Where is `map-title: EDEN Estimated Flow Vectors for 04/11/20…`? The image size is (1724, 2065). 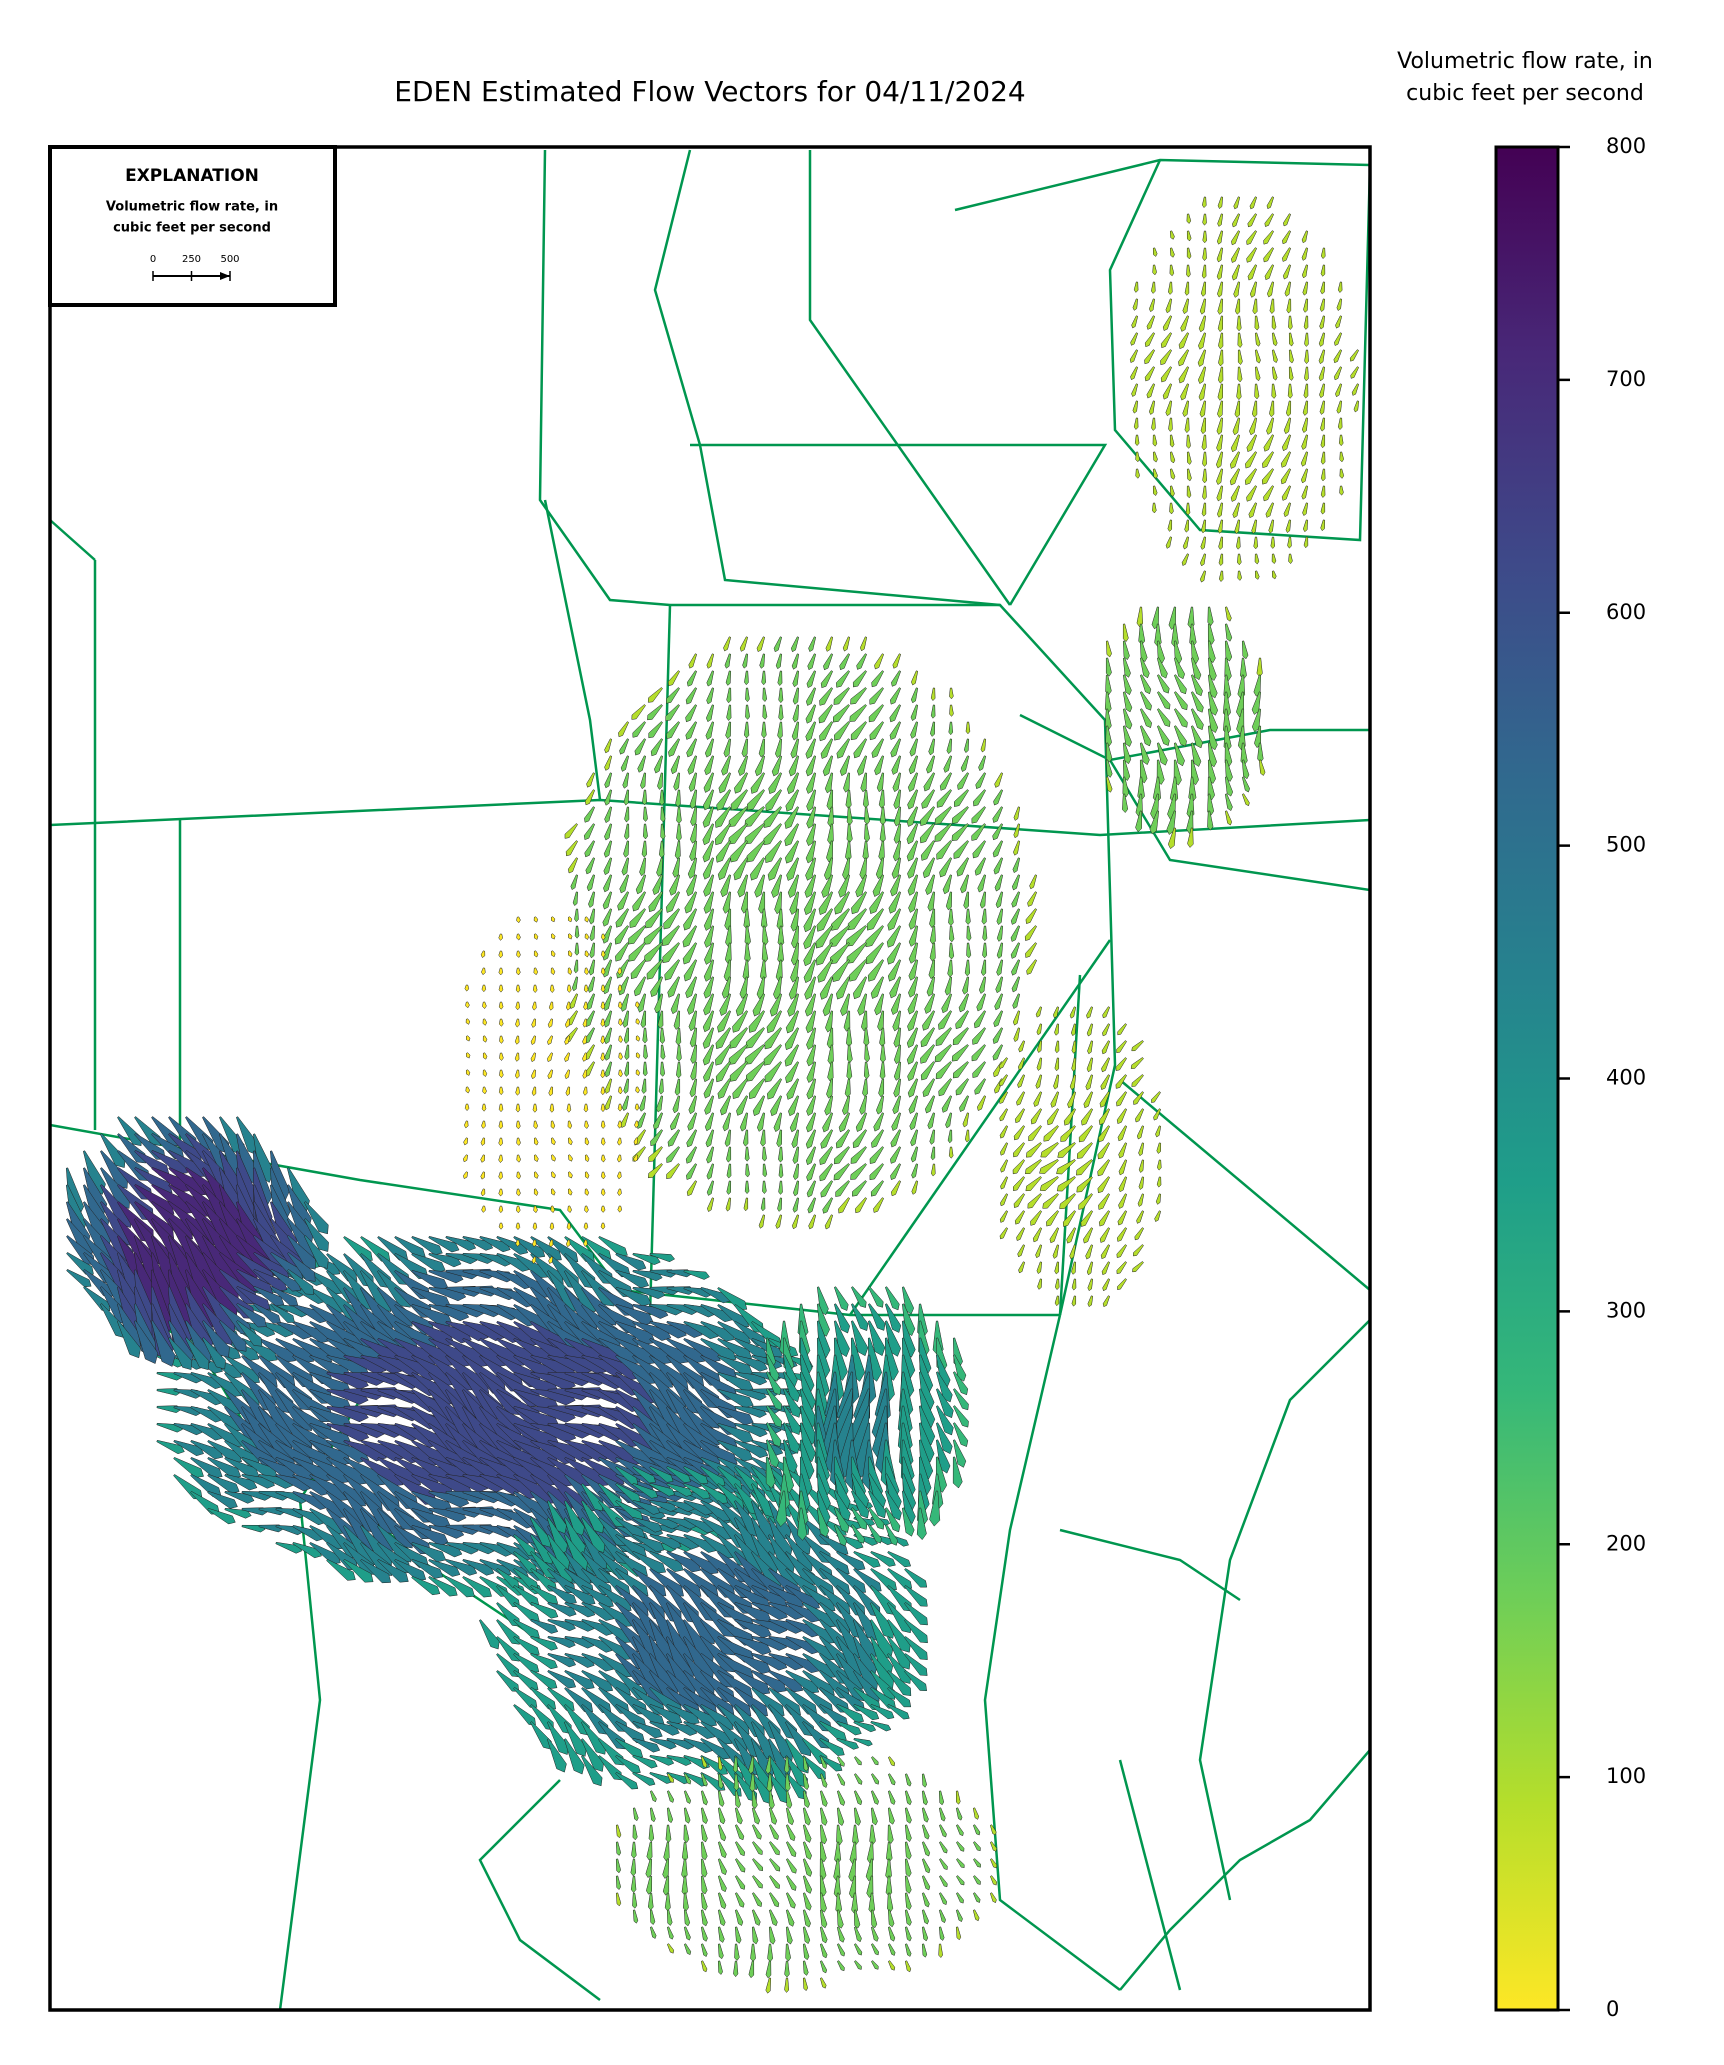 map-title: EDEN Estimated Flow Vectors for 04/11/20… is located at coordinates (709, 91).